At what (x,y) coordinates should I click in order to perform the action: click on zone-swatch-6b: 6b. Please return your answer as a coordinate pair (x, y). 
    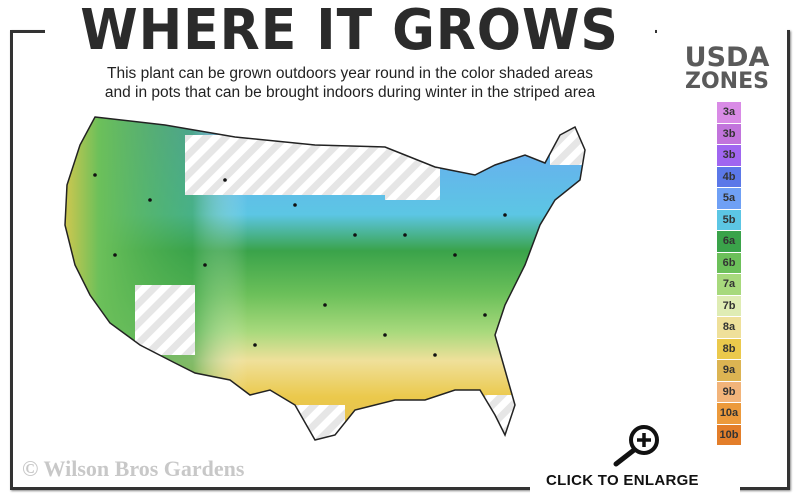
    Looking at the image, I should click on (729, 262).